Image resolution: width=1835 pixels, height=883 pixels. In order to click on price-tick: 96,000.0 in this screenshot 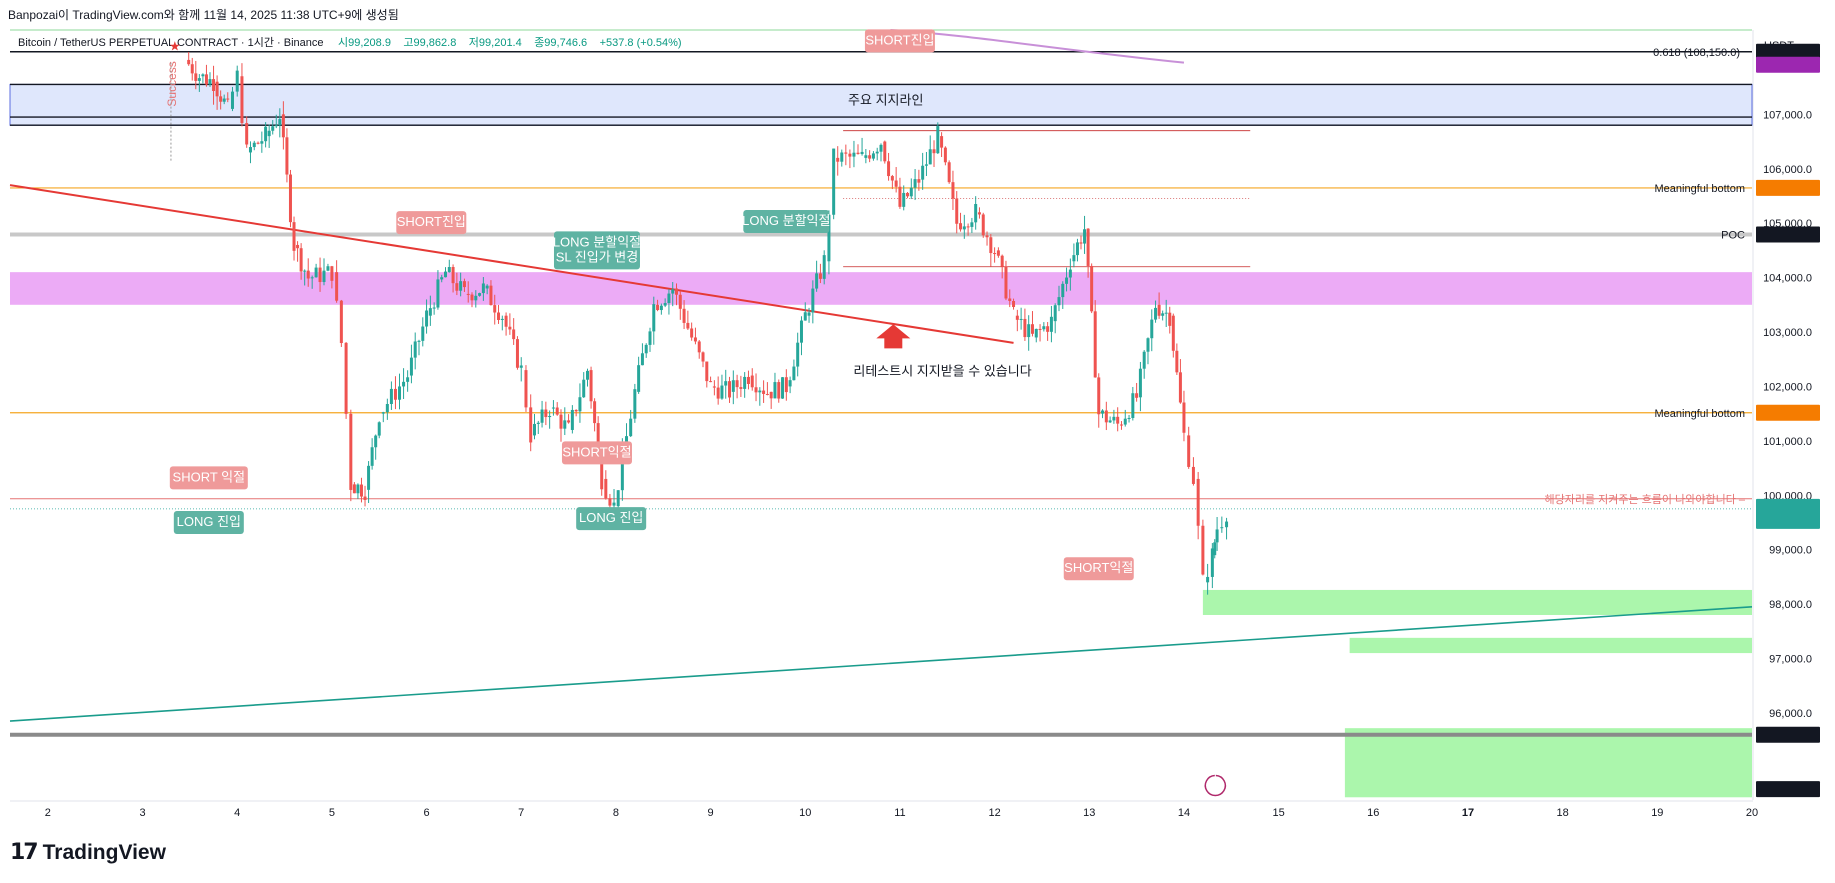, I will do `click(1790, 714)`.